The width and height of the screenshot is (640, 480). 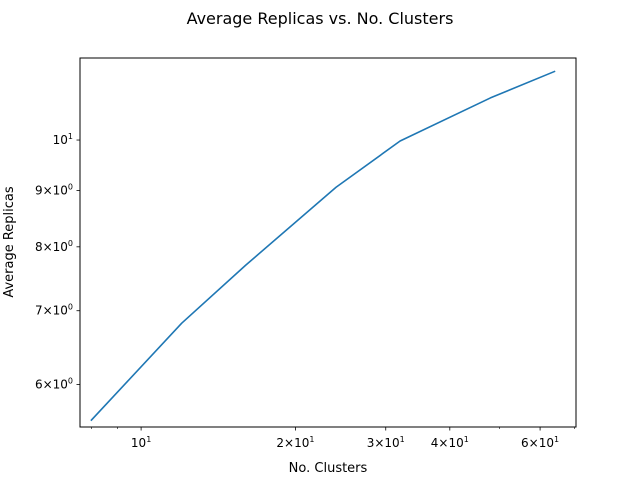 I want to click on x-axis-label: No. Clusters, so click(x=328, y=468).